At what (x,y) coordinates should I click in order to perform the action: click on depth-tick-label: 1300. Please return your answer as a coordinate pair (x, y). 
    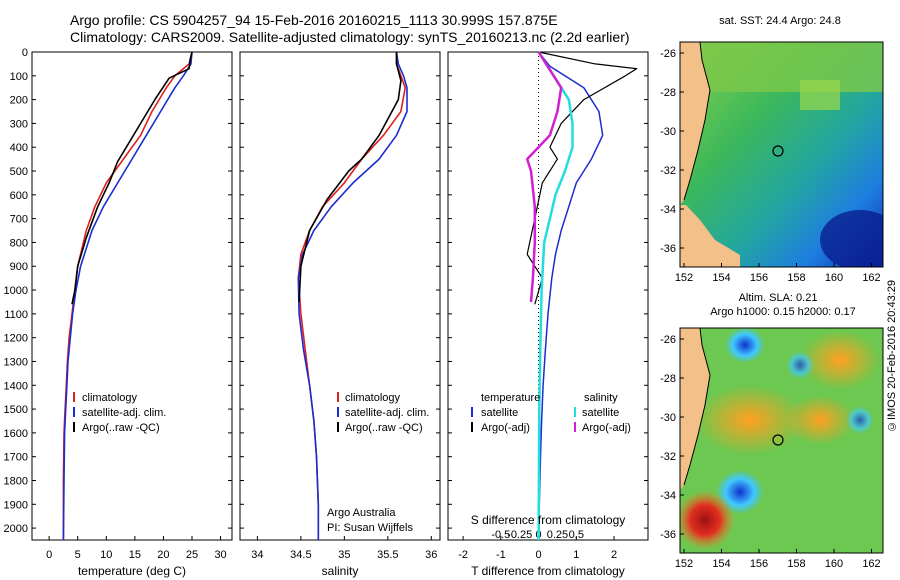
    Looking at the image, I should click on (16, 362).